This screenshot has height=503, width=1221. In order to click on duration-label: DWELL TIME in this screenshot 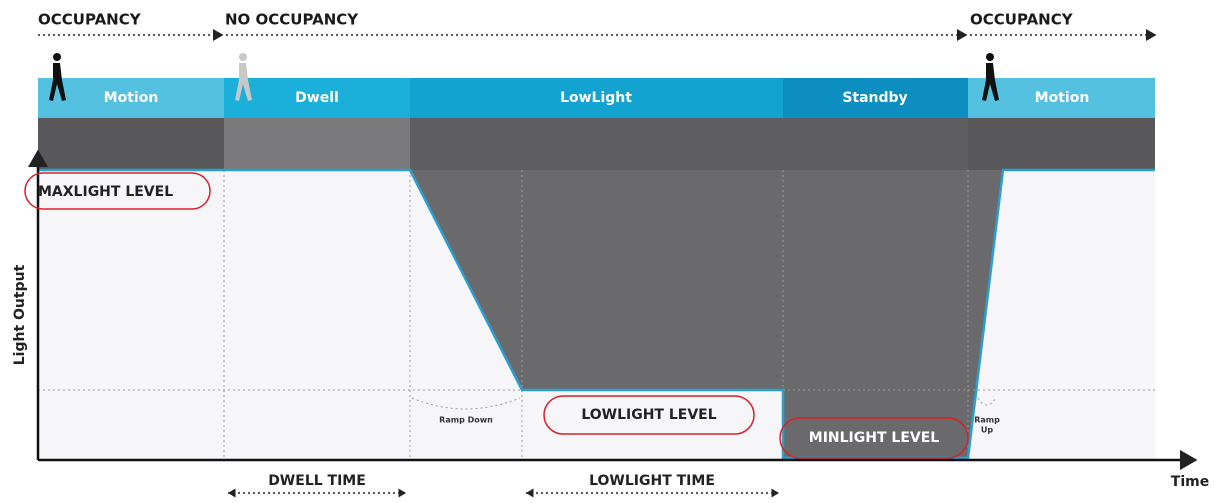, I will do `click(317, 481)`.